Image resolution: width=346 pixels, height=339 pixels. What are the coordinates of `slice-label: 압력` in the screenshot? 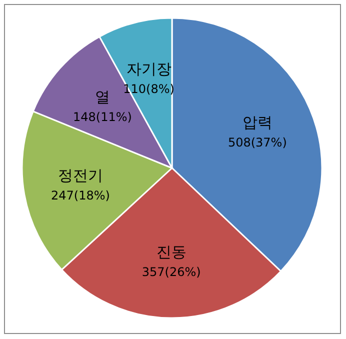 It's located at (257, 122).